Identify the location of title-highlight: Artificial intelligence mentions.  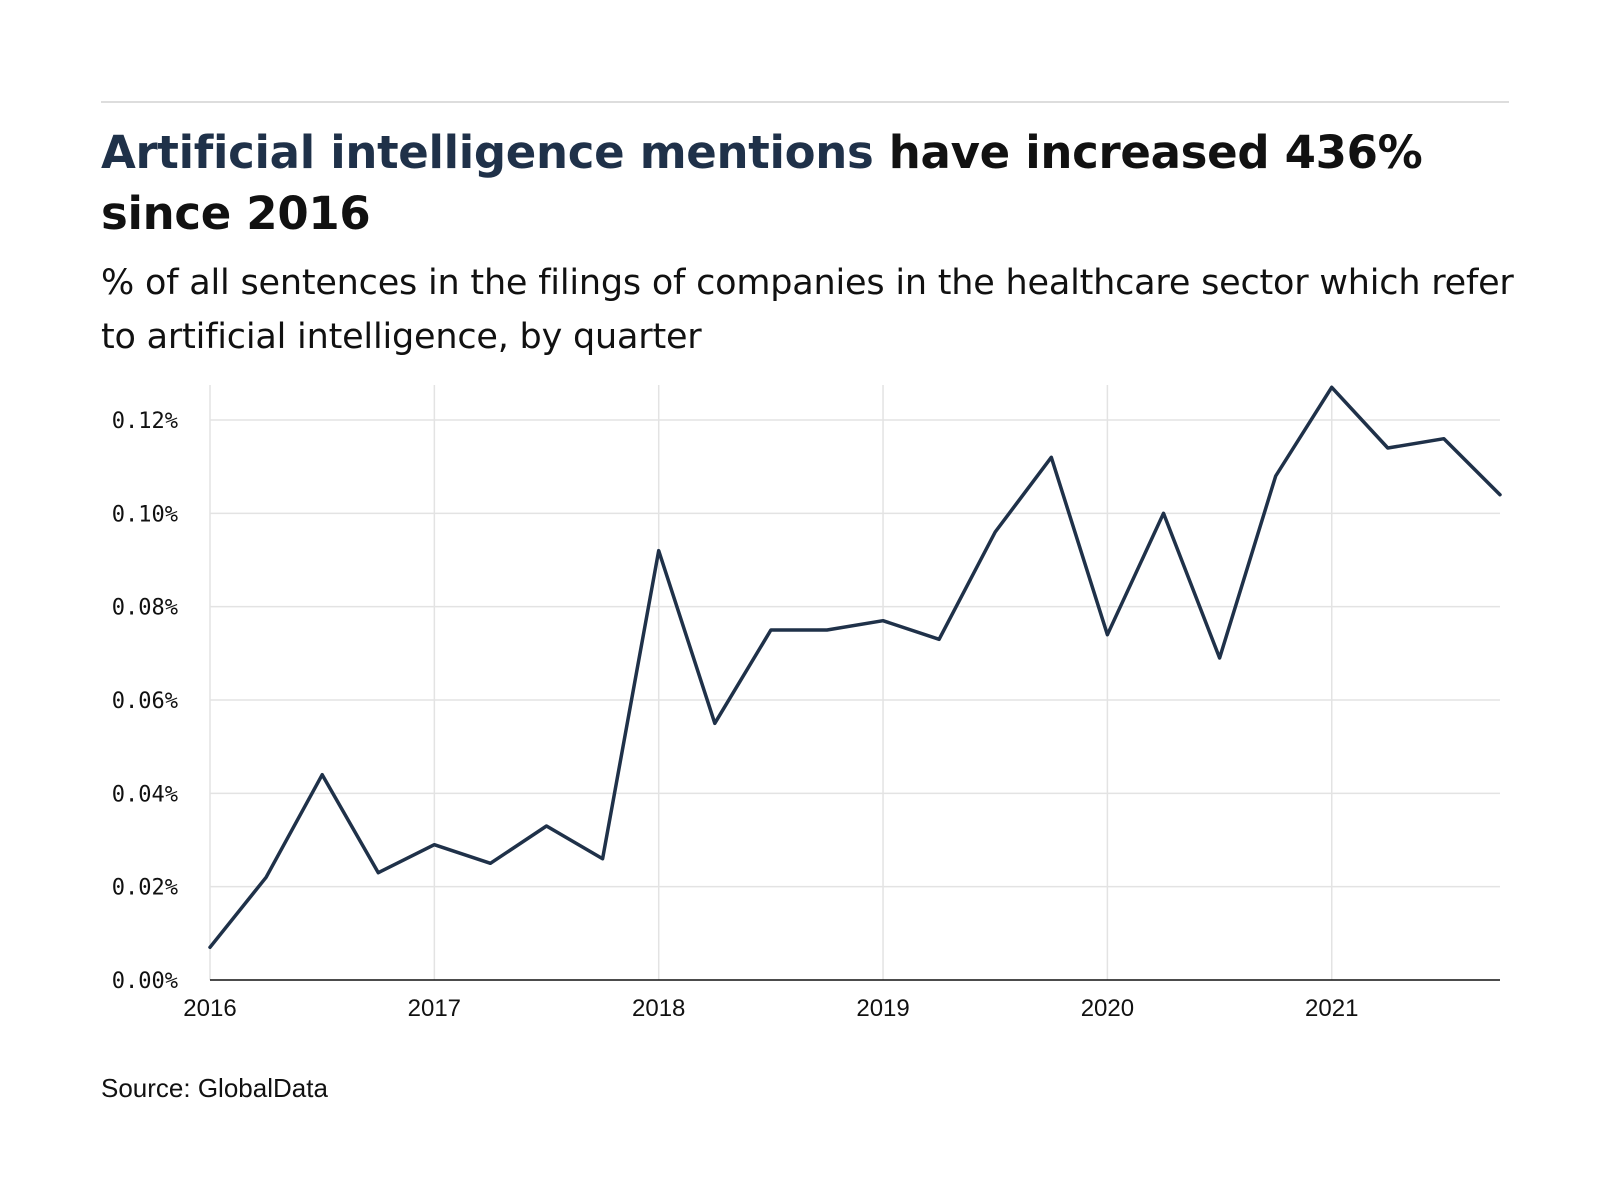
(487, 152).